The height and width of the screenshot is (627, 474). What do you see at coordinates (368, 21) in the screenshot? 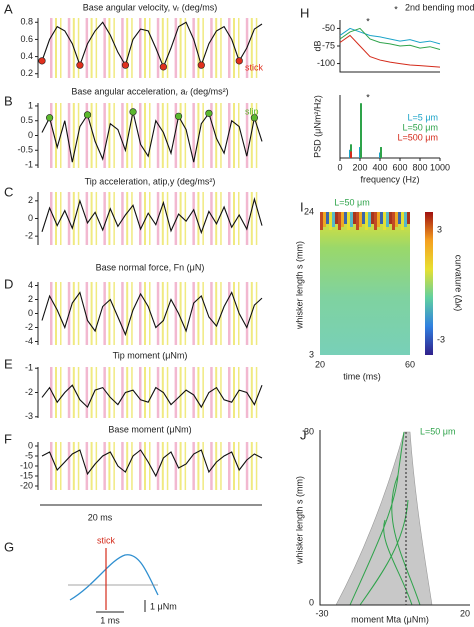
I see `star: *` at bounding box center [368, 21].